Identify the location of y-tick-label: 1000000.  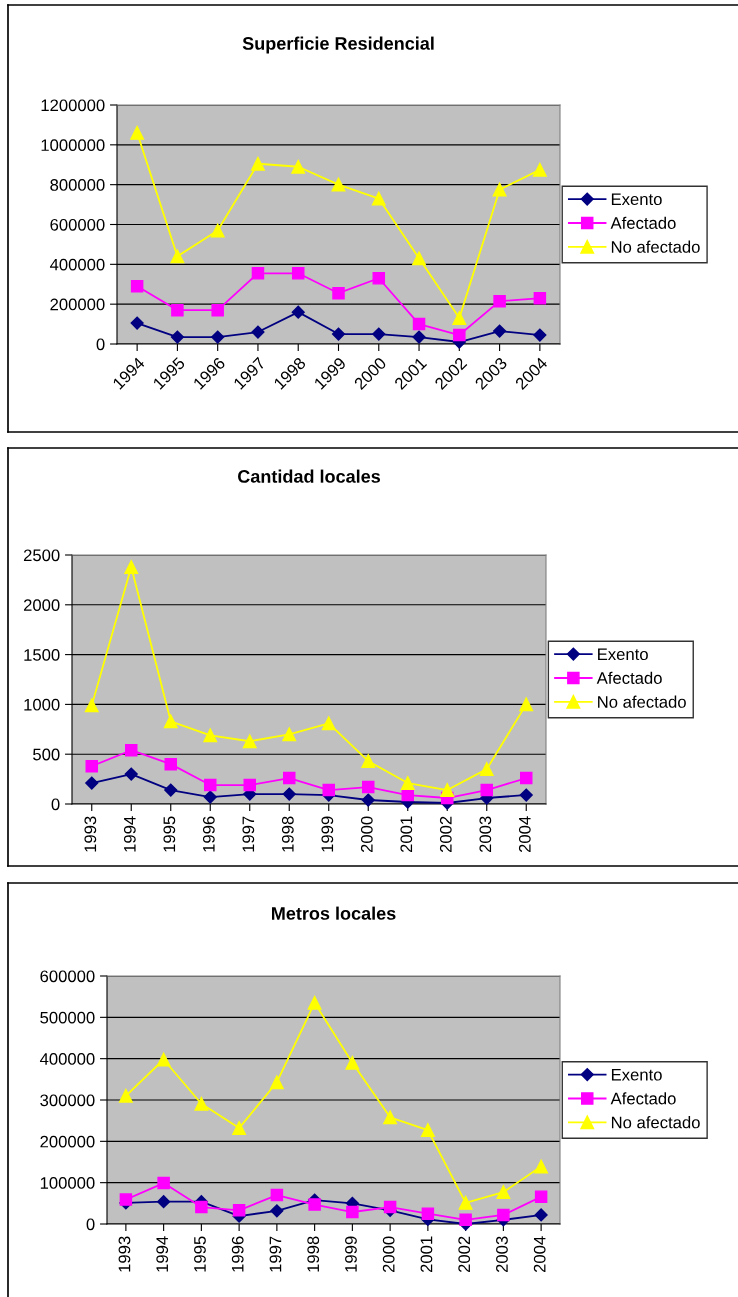
(73, 145).